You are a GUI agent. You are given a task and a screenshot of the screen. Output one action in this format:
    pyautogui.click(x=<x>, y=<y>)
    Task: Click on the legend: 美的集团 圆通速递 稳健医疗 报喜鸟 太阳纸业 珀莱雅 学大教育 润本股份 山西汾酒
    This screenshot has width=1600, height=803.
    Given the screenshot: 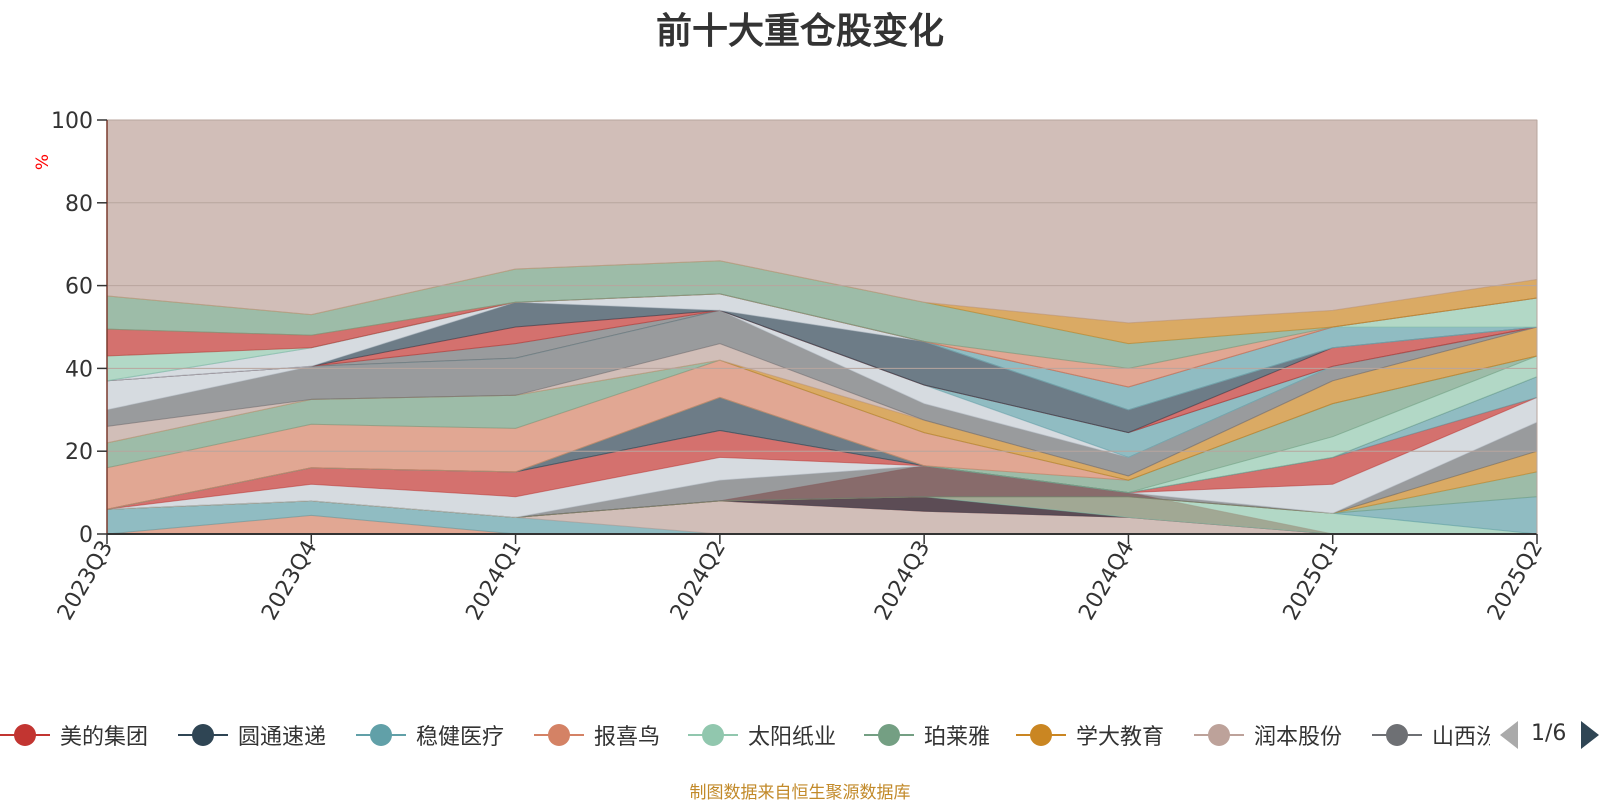 What is the action you would take?
    pyautogui.click(x=745, y=735)
    